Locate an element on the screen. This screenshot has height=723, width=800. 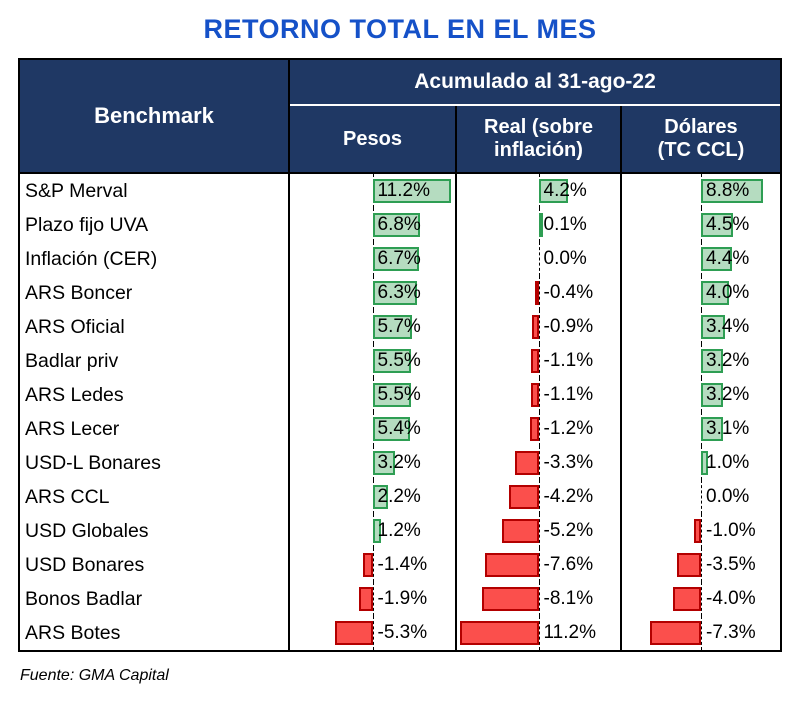
bar-cell: 5.7% is located at coordinates (372, 327).